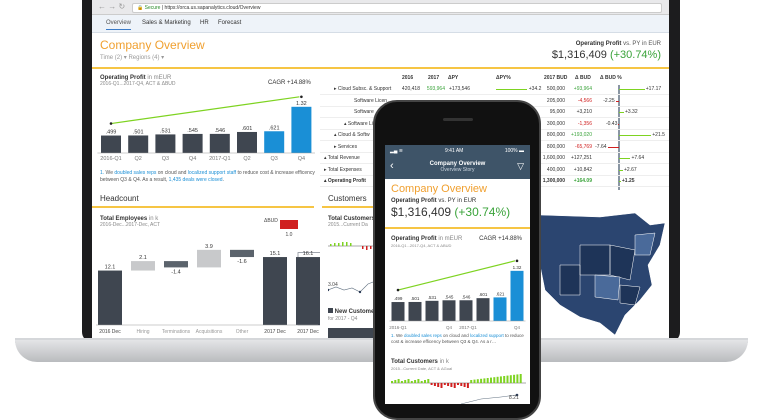  I want to click on column-header: 2016, so click(408, 78).